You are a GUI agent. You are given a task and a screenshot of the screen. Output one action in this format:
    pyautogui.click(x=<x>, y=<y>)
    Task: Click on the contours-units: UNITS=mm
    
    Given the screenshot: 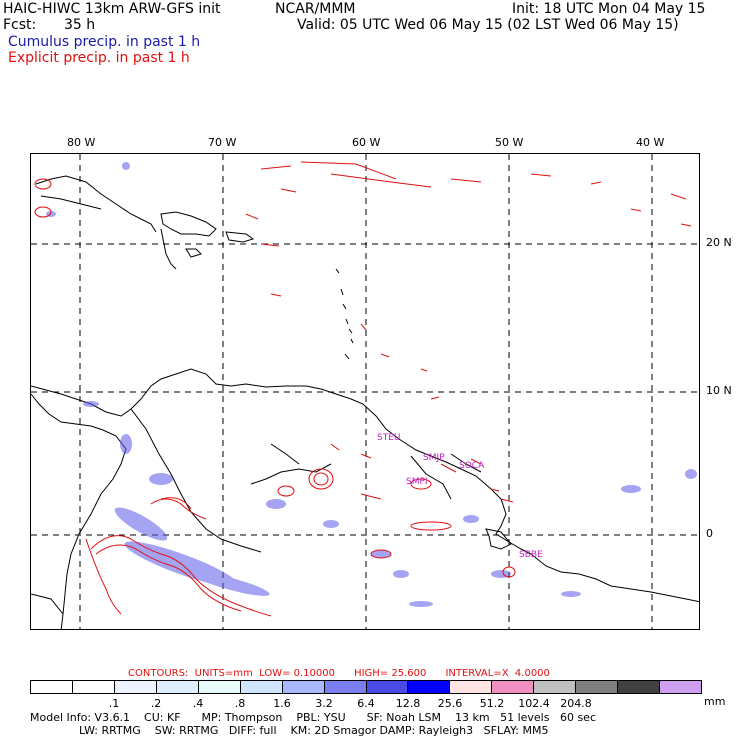 What is the action you would take?
    pyautogui.click(x=223, y=673)
    